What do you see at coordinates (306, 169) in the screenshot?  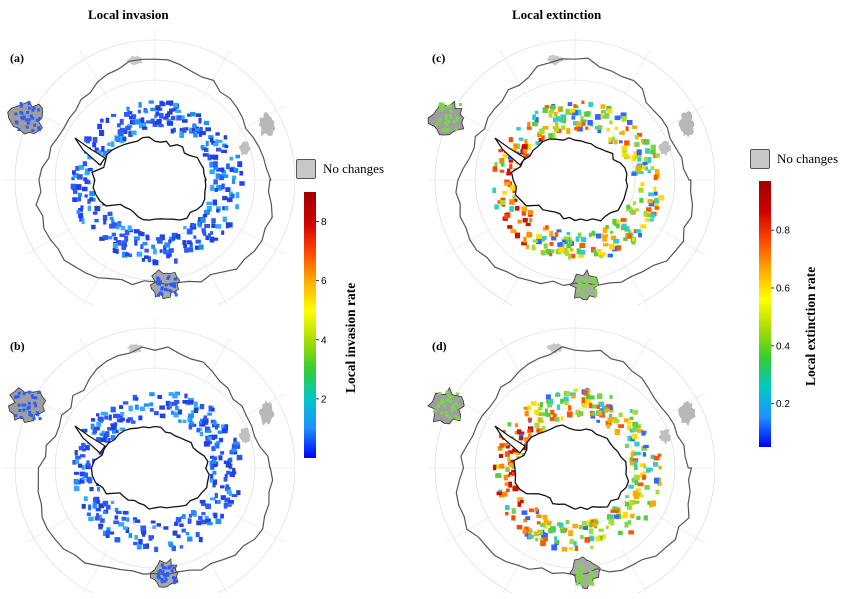 I see `no-changes-swatch` at bounding box center [306, 169].